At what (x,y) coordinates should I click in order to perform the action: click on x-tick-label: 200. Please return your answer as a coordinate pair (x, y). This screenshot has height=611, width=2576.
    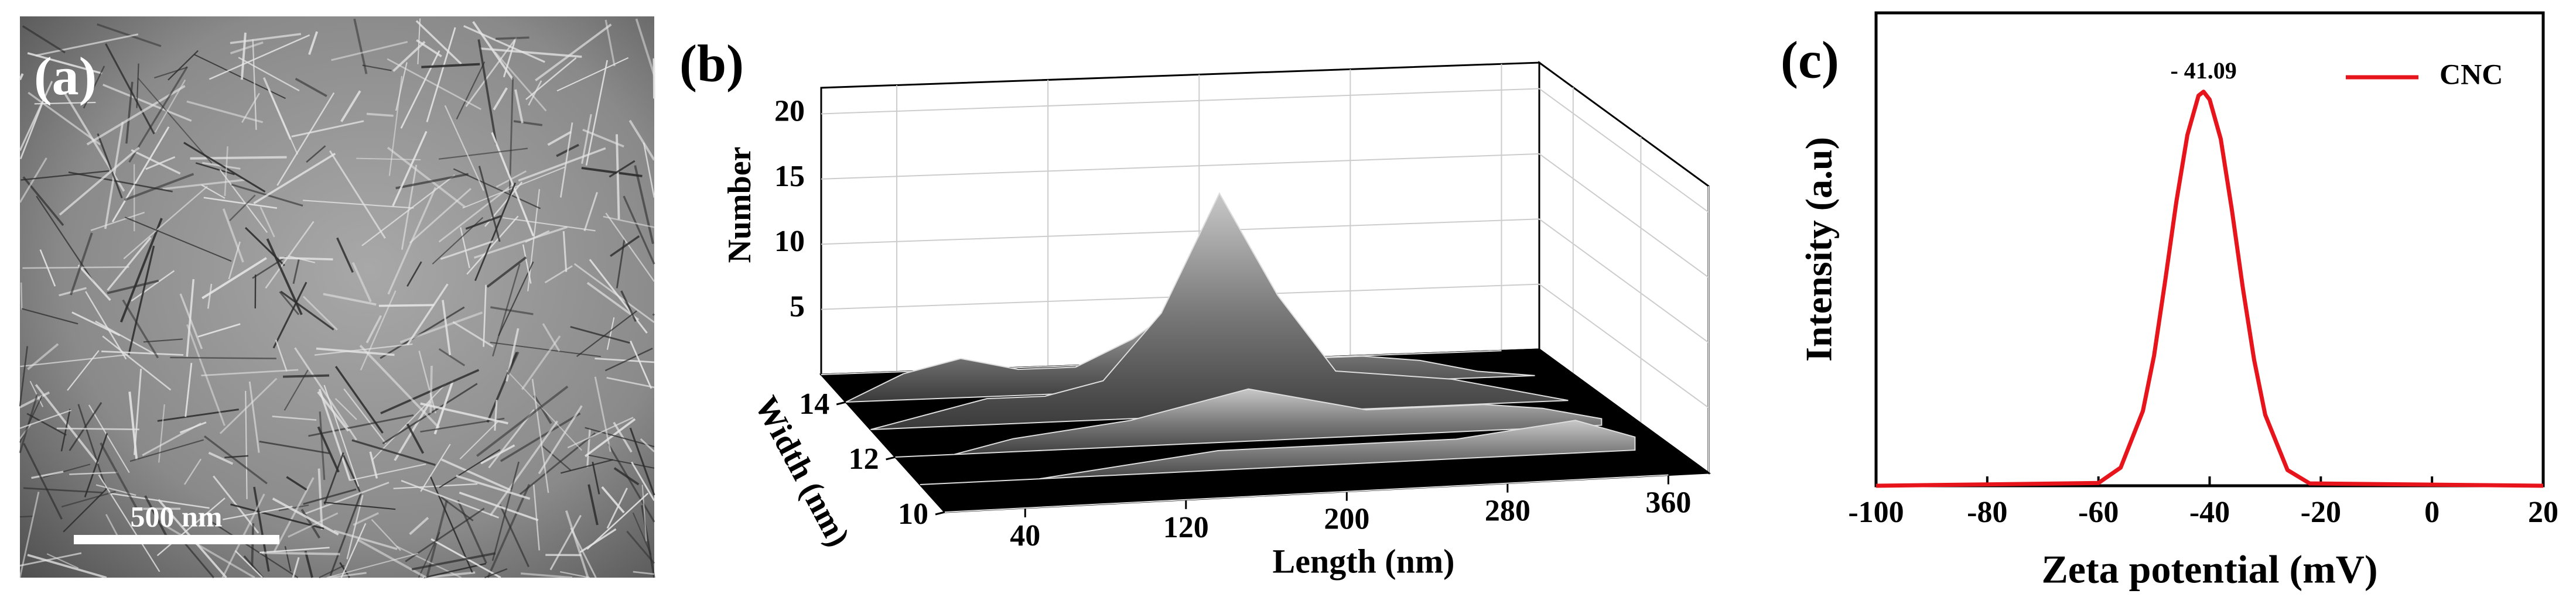
    Looking at the image, I should click on (1347, 520).